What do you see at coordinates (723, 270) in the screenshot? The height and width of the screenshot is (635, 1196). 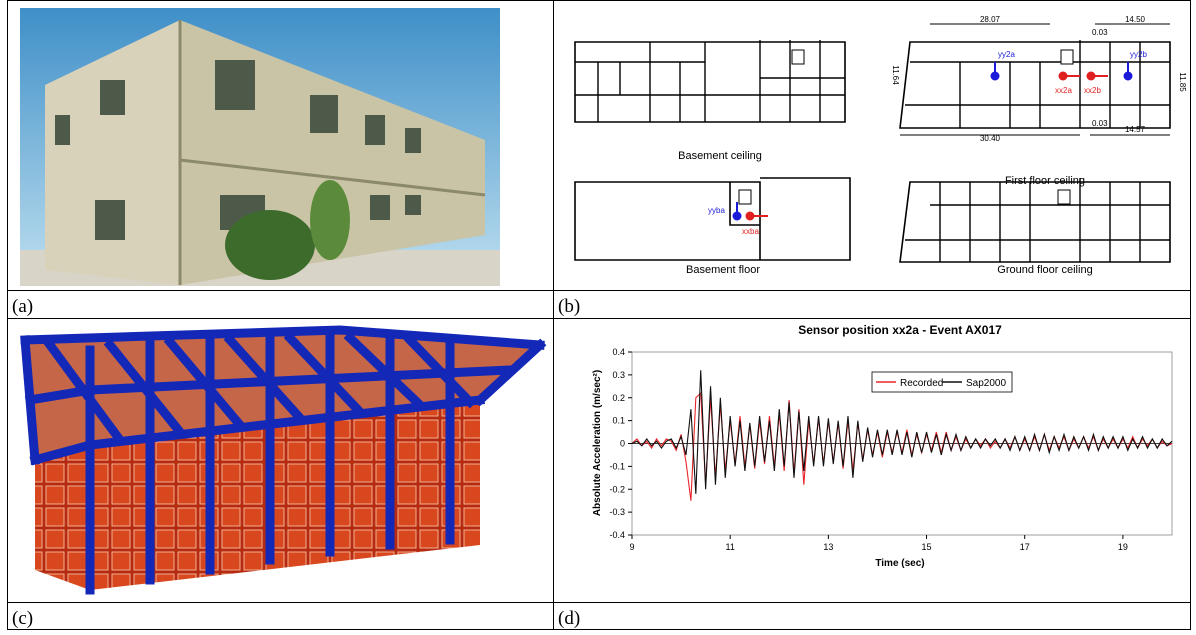 I see `plan-caption: Basement floor` at bounding box center [723, 270].